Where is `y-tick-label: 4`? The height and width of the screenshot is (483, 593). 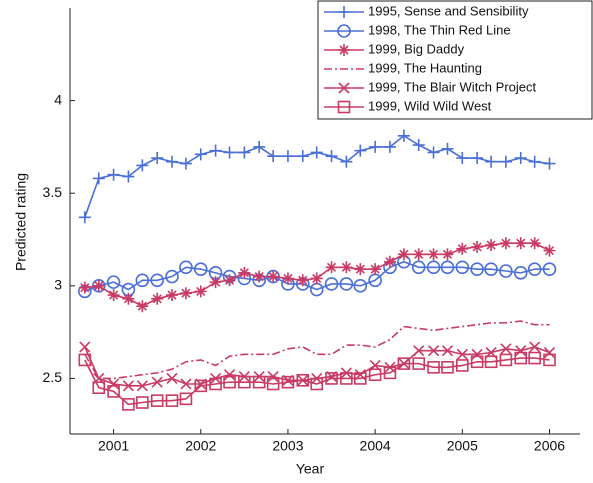
y-tick-label: 4 is located at coordinates (58, 99).